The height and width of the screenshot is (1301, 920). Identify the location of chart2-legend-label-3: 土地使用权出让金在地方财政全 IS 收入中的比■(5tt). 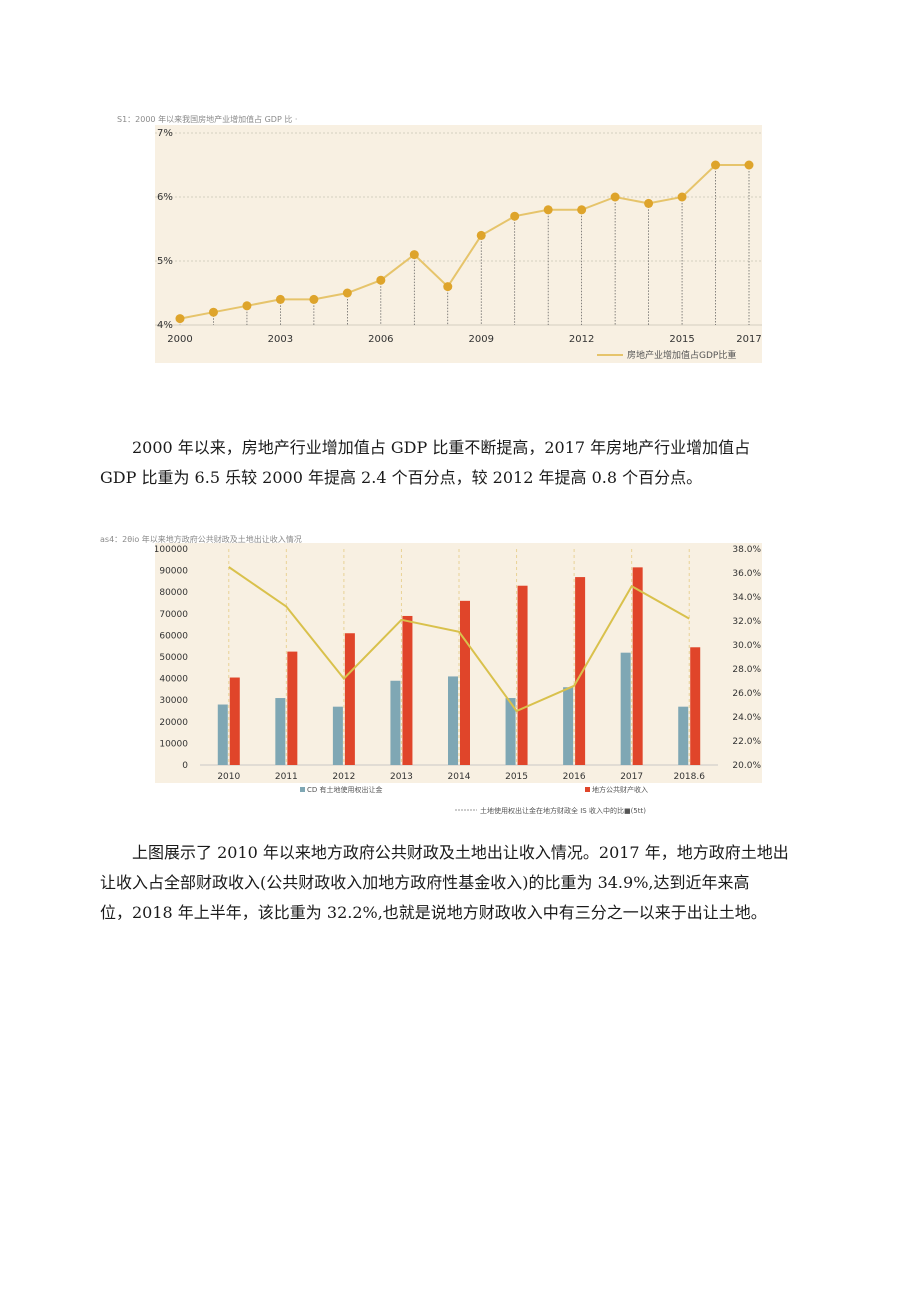
(563, 810).